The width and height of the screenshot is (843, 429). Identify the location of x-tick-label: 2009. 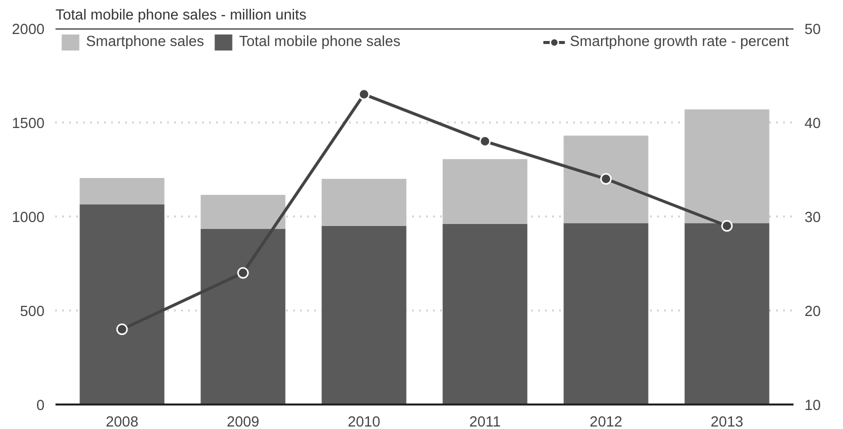
(243, 421).